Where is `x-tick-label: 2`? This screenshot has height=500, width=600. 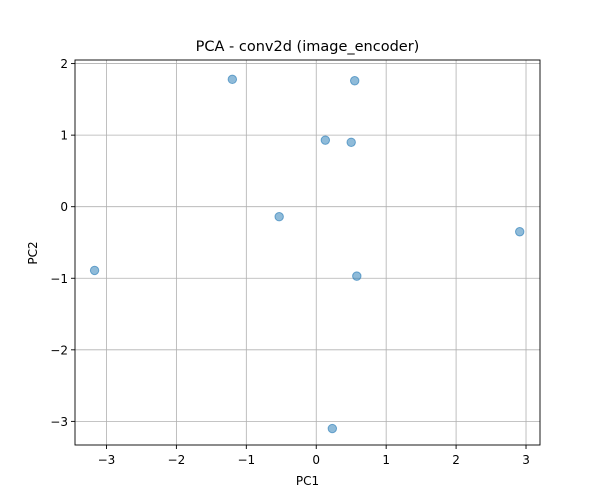
x-tick-label: 2 is located at coordinates (456, 460).